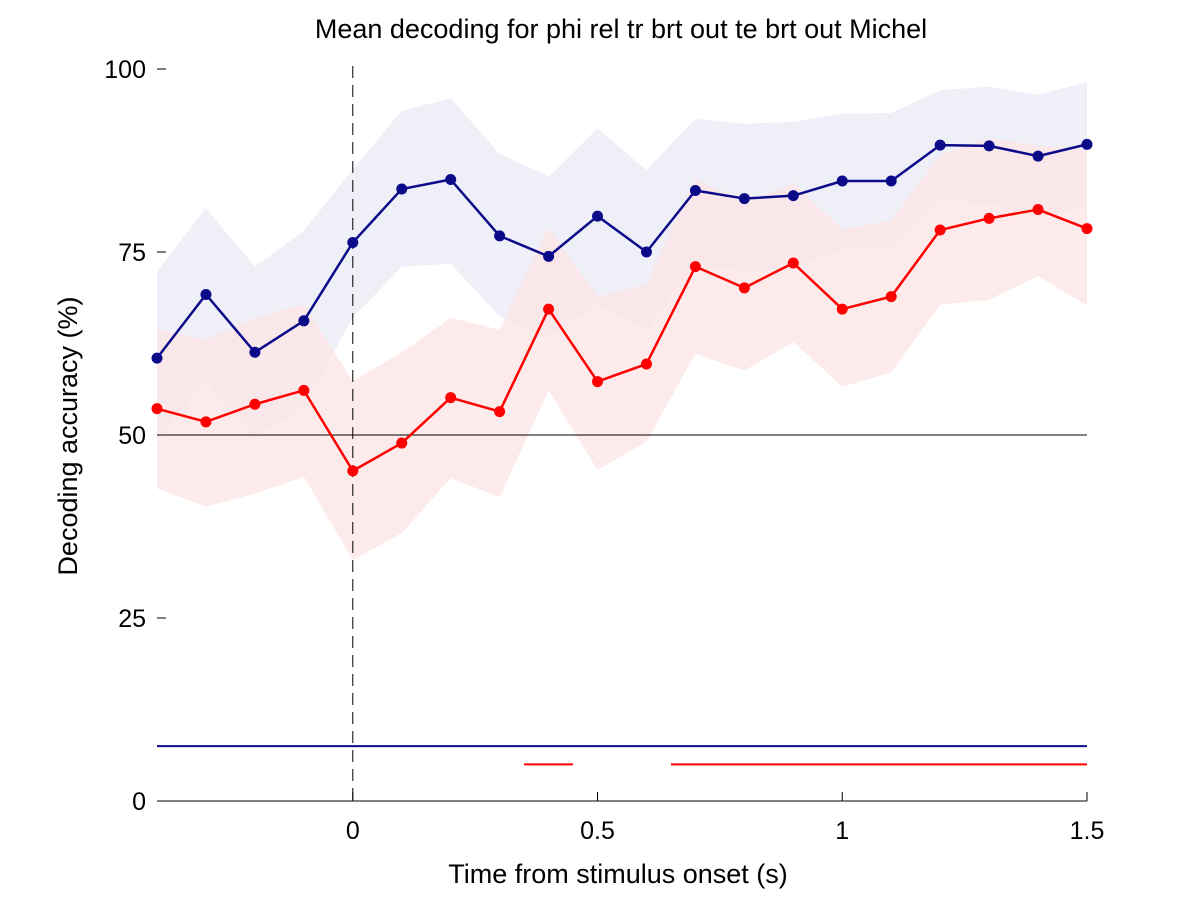  Describe the element at coordinates (132, 619) in the screenshot. I see `y-tick-label-1: 25` at that location.